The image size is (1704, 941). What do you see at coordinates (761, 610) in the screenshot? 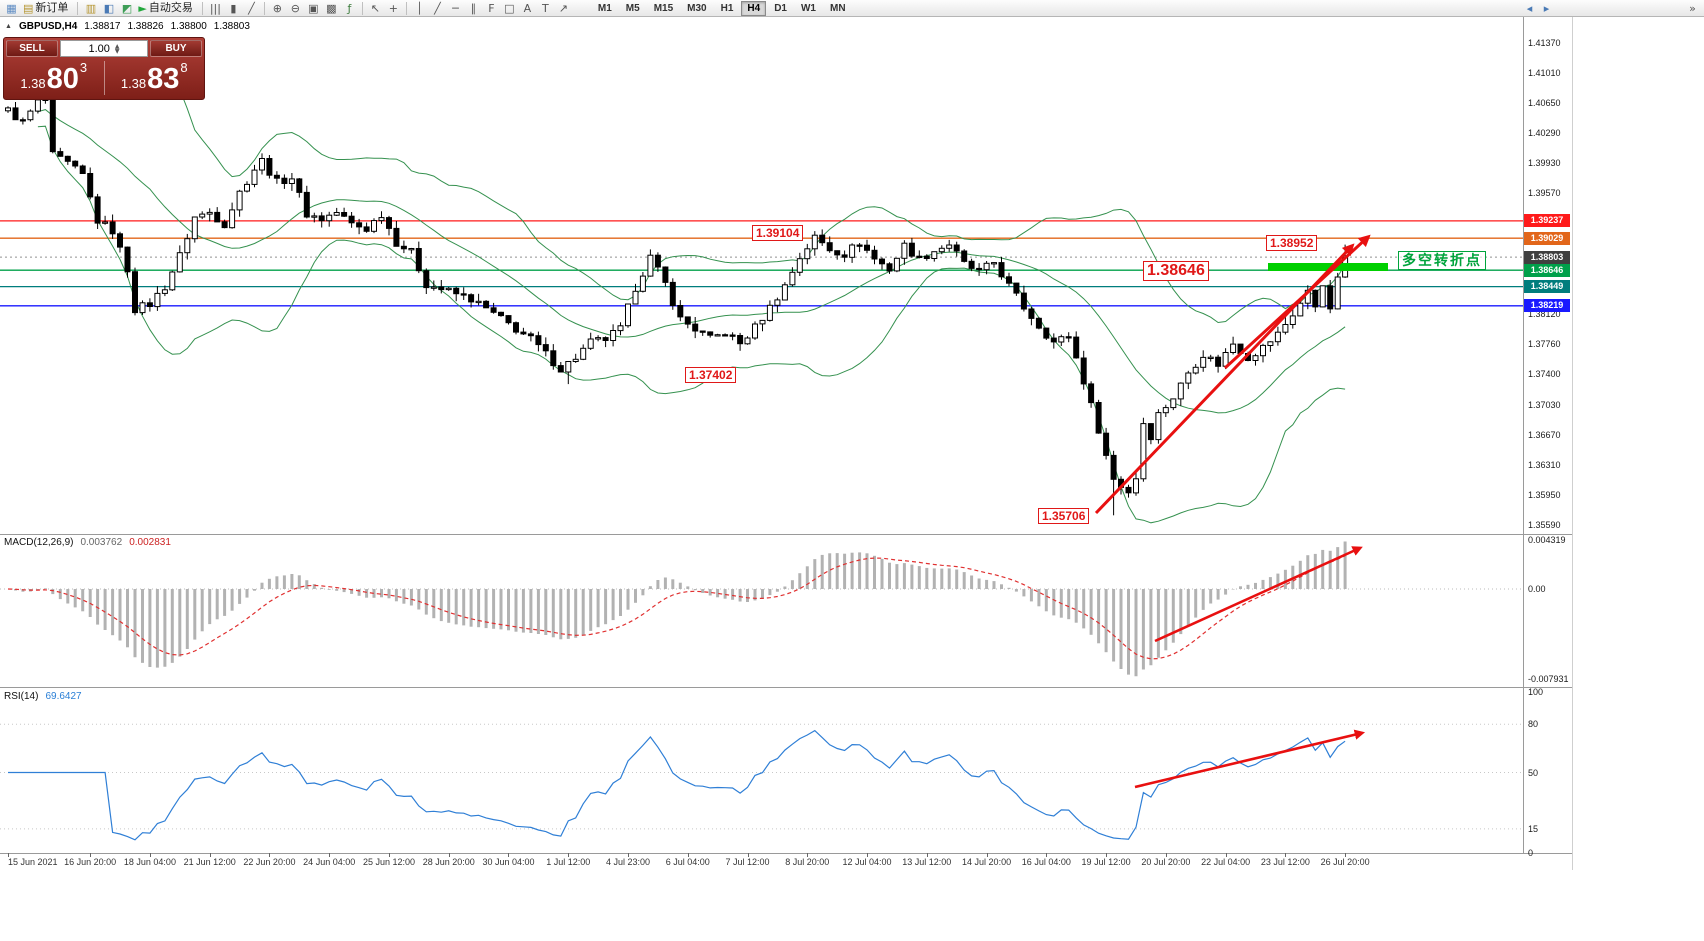
I see `macd-panel` at bounding box center [761, 610].